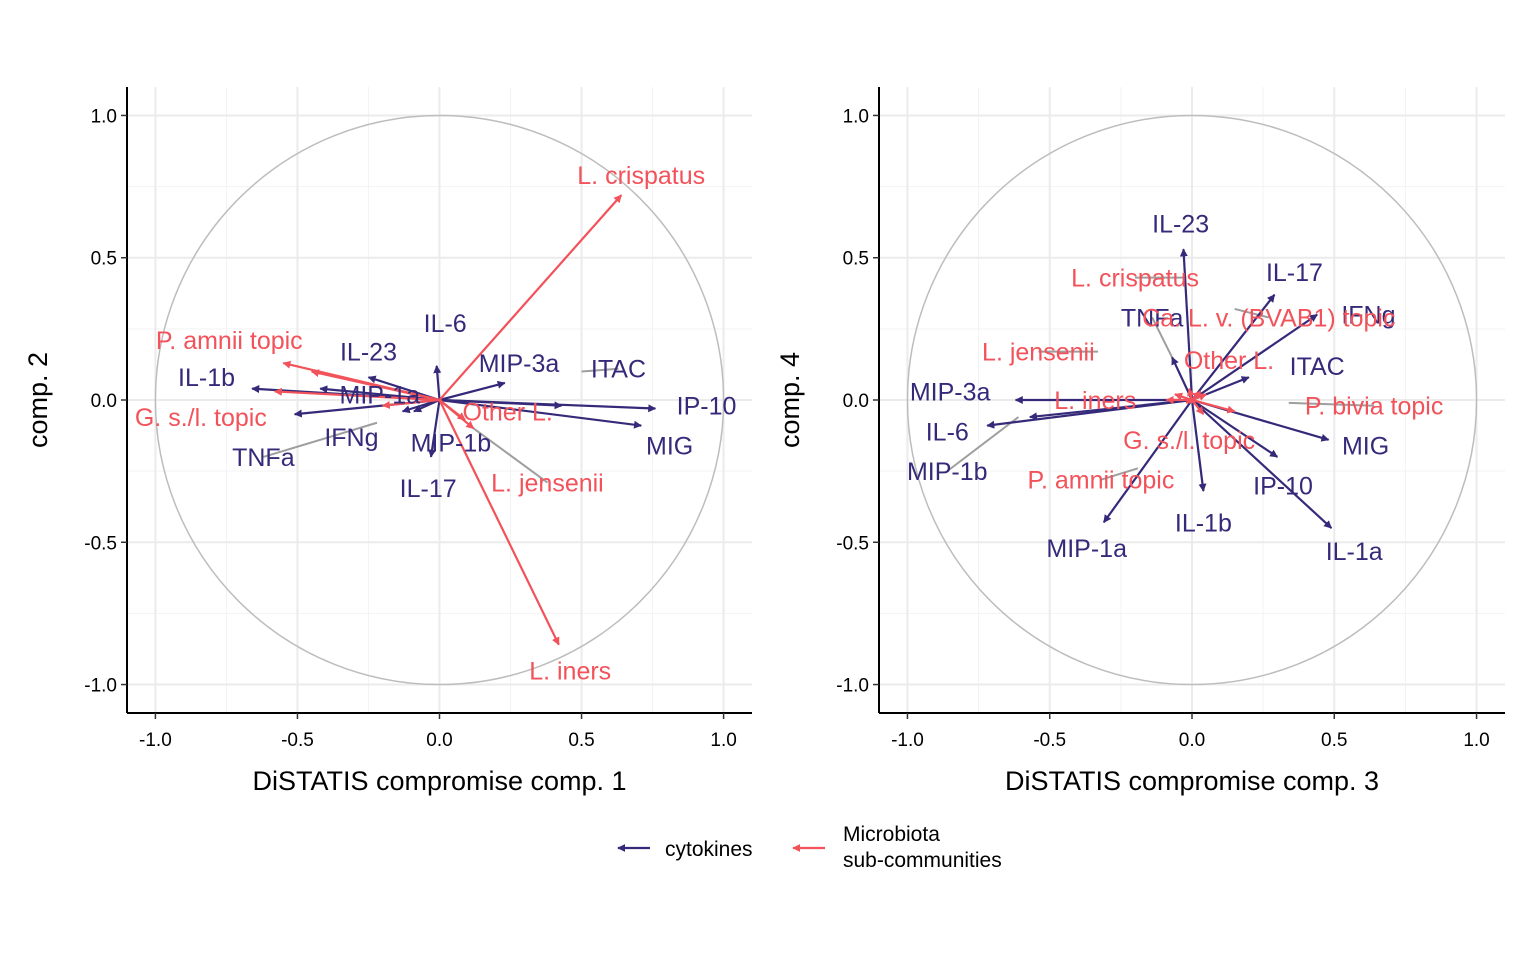 Image resolution: width=1536 pixels, height=960 pixels. What do you see at coordinates (856, 401) in the screenshot?
I see `y-tick-label: 0.0` at bounding box center [856, 401].